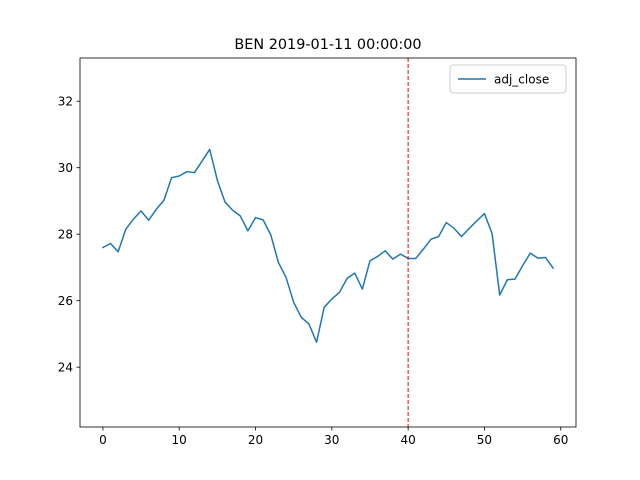 The image size is (640, 480). Describe the element at coordinates (179, 440) in the screenshot. I see `x-tick-label: 10` at that location.